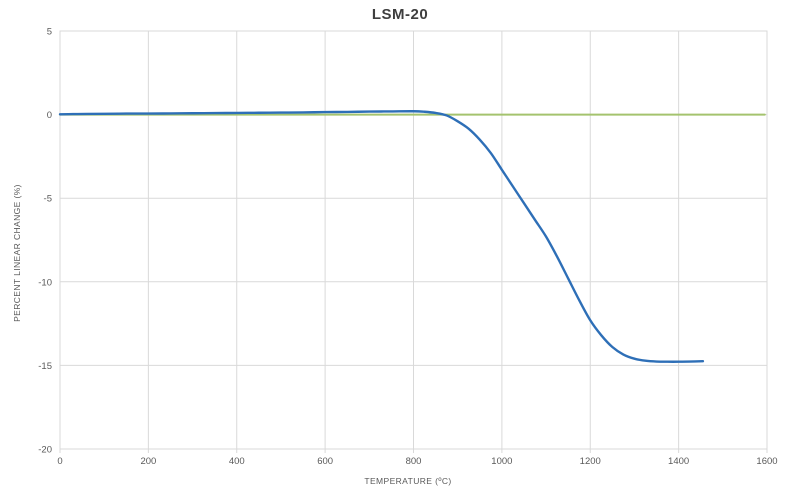  Describe the element at coordinates (766, 461) in the screenshot. I see `x-tick-label: 1600` at that location.